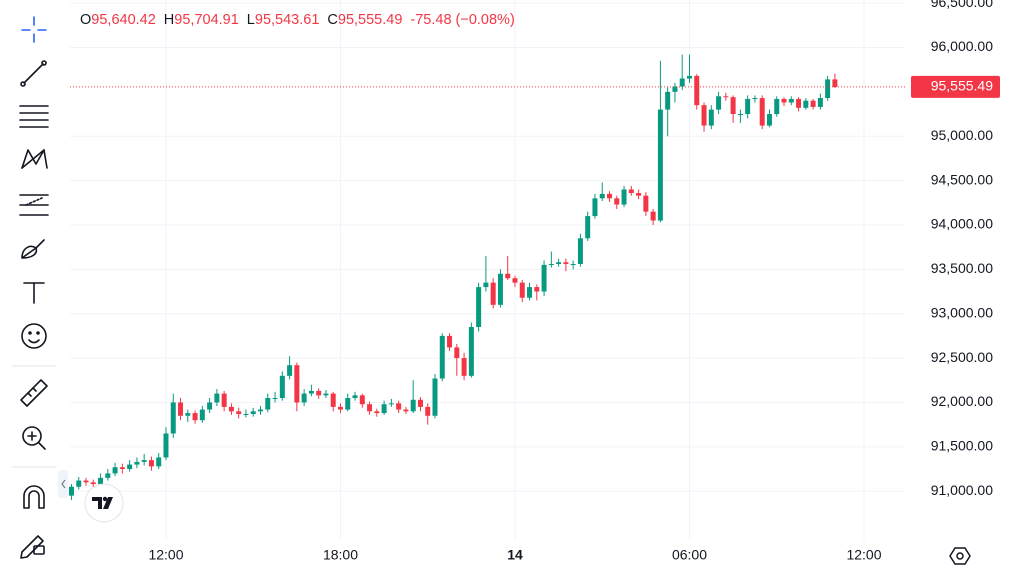 The width and height of the screenshot is (1024, 577). I want to click on legend-value: 95,640.42, so click(123, 20).